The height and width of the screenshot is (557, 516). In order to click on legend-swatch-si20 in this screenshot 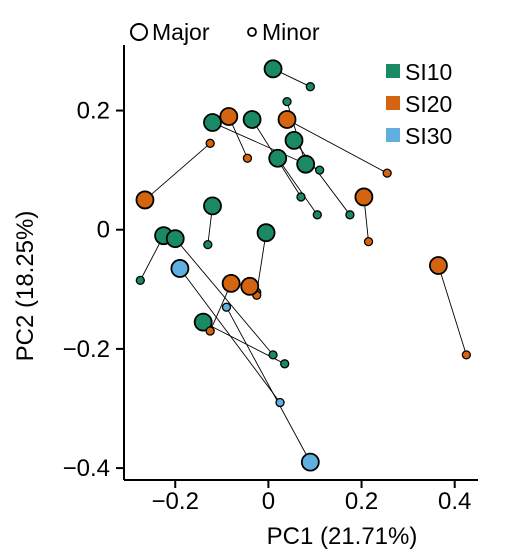, I will do `click(393, 103)`.